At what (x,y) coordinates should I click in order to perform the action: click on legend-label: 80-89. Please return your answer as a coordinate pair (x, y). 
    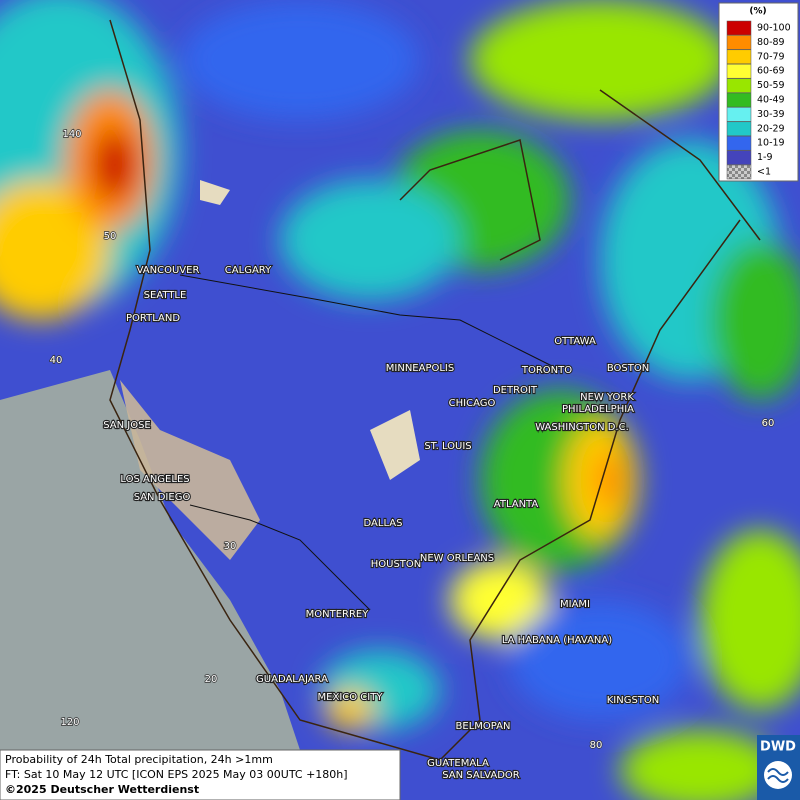
    Looking at the image, I should click on (771, 42).